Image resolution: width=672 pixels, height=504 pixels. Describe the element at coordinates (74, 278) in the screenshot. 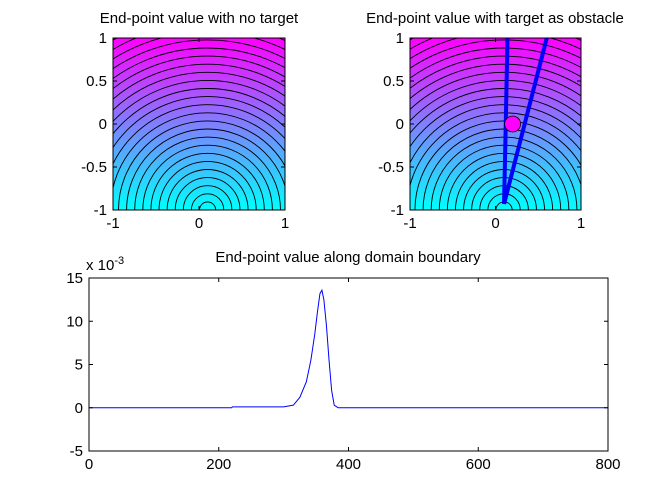

I see `y-tick-label: 15` at that location.